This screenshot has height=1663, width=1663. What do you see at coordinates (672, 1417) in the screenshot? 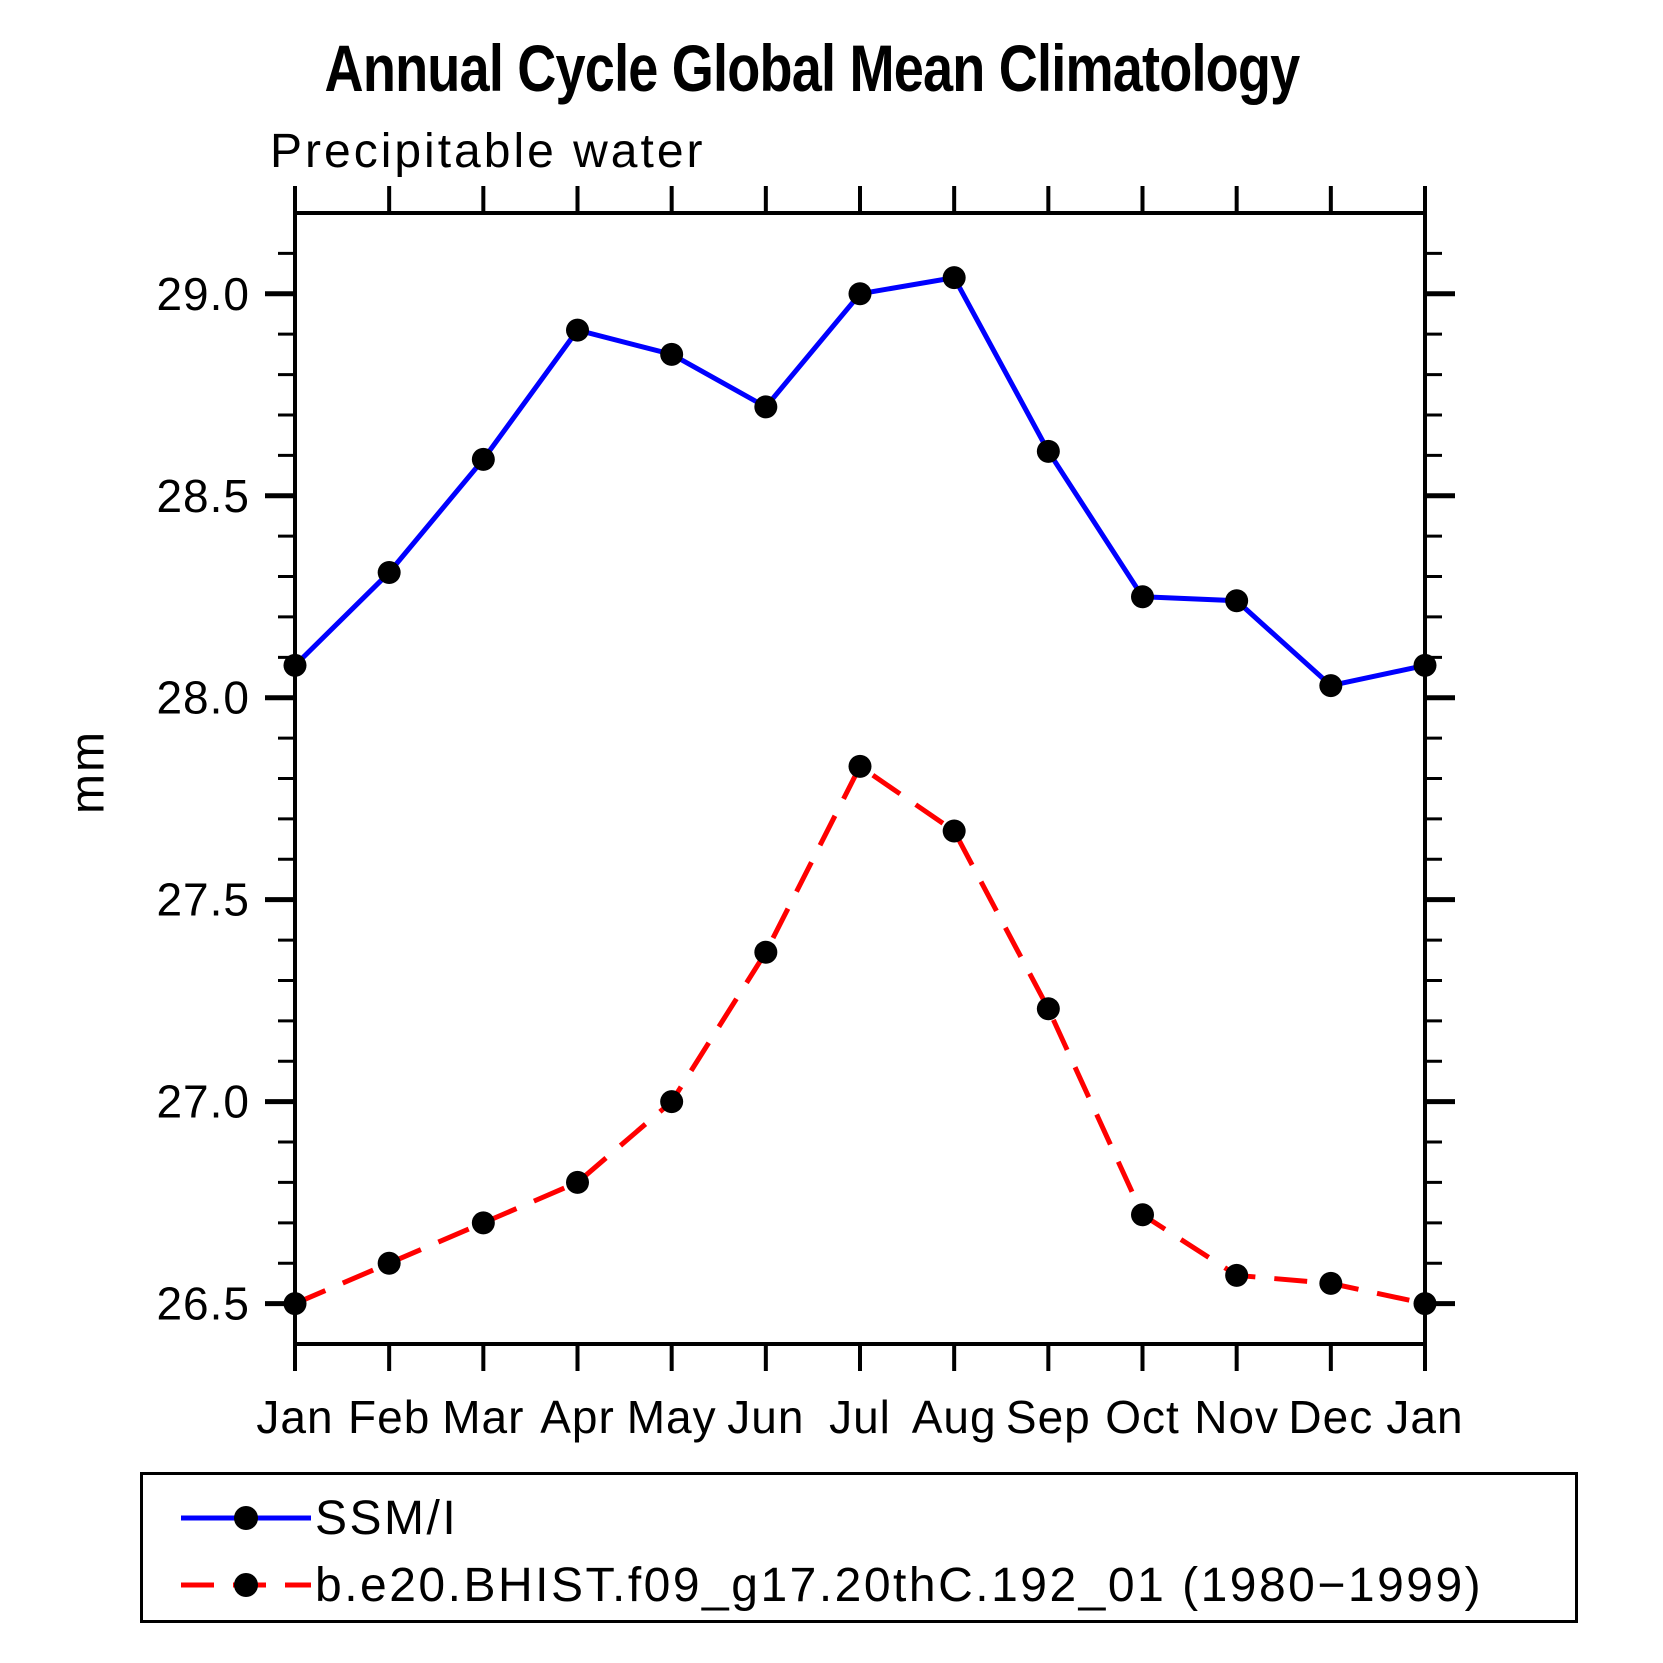
I see `x-tick-label: May` at bounding box center [672, 1417].